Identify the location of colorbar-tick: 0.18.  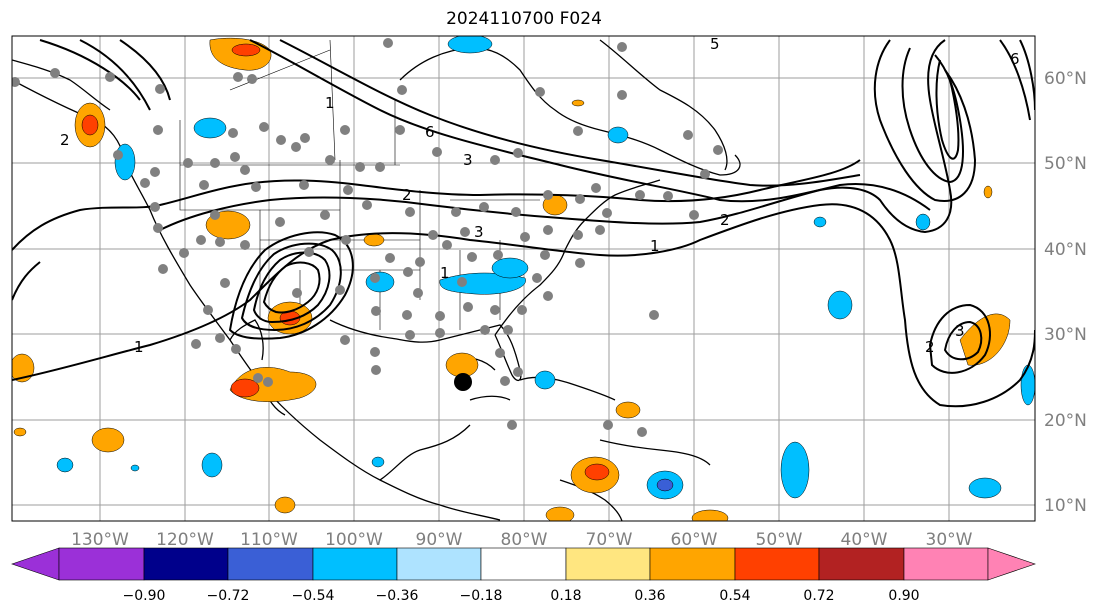
(565, 596).